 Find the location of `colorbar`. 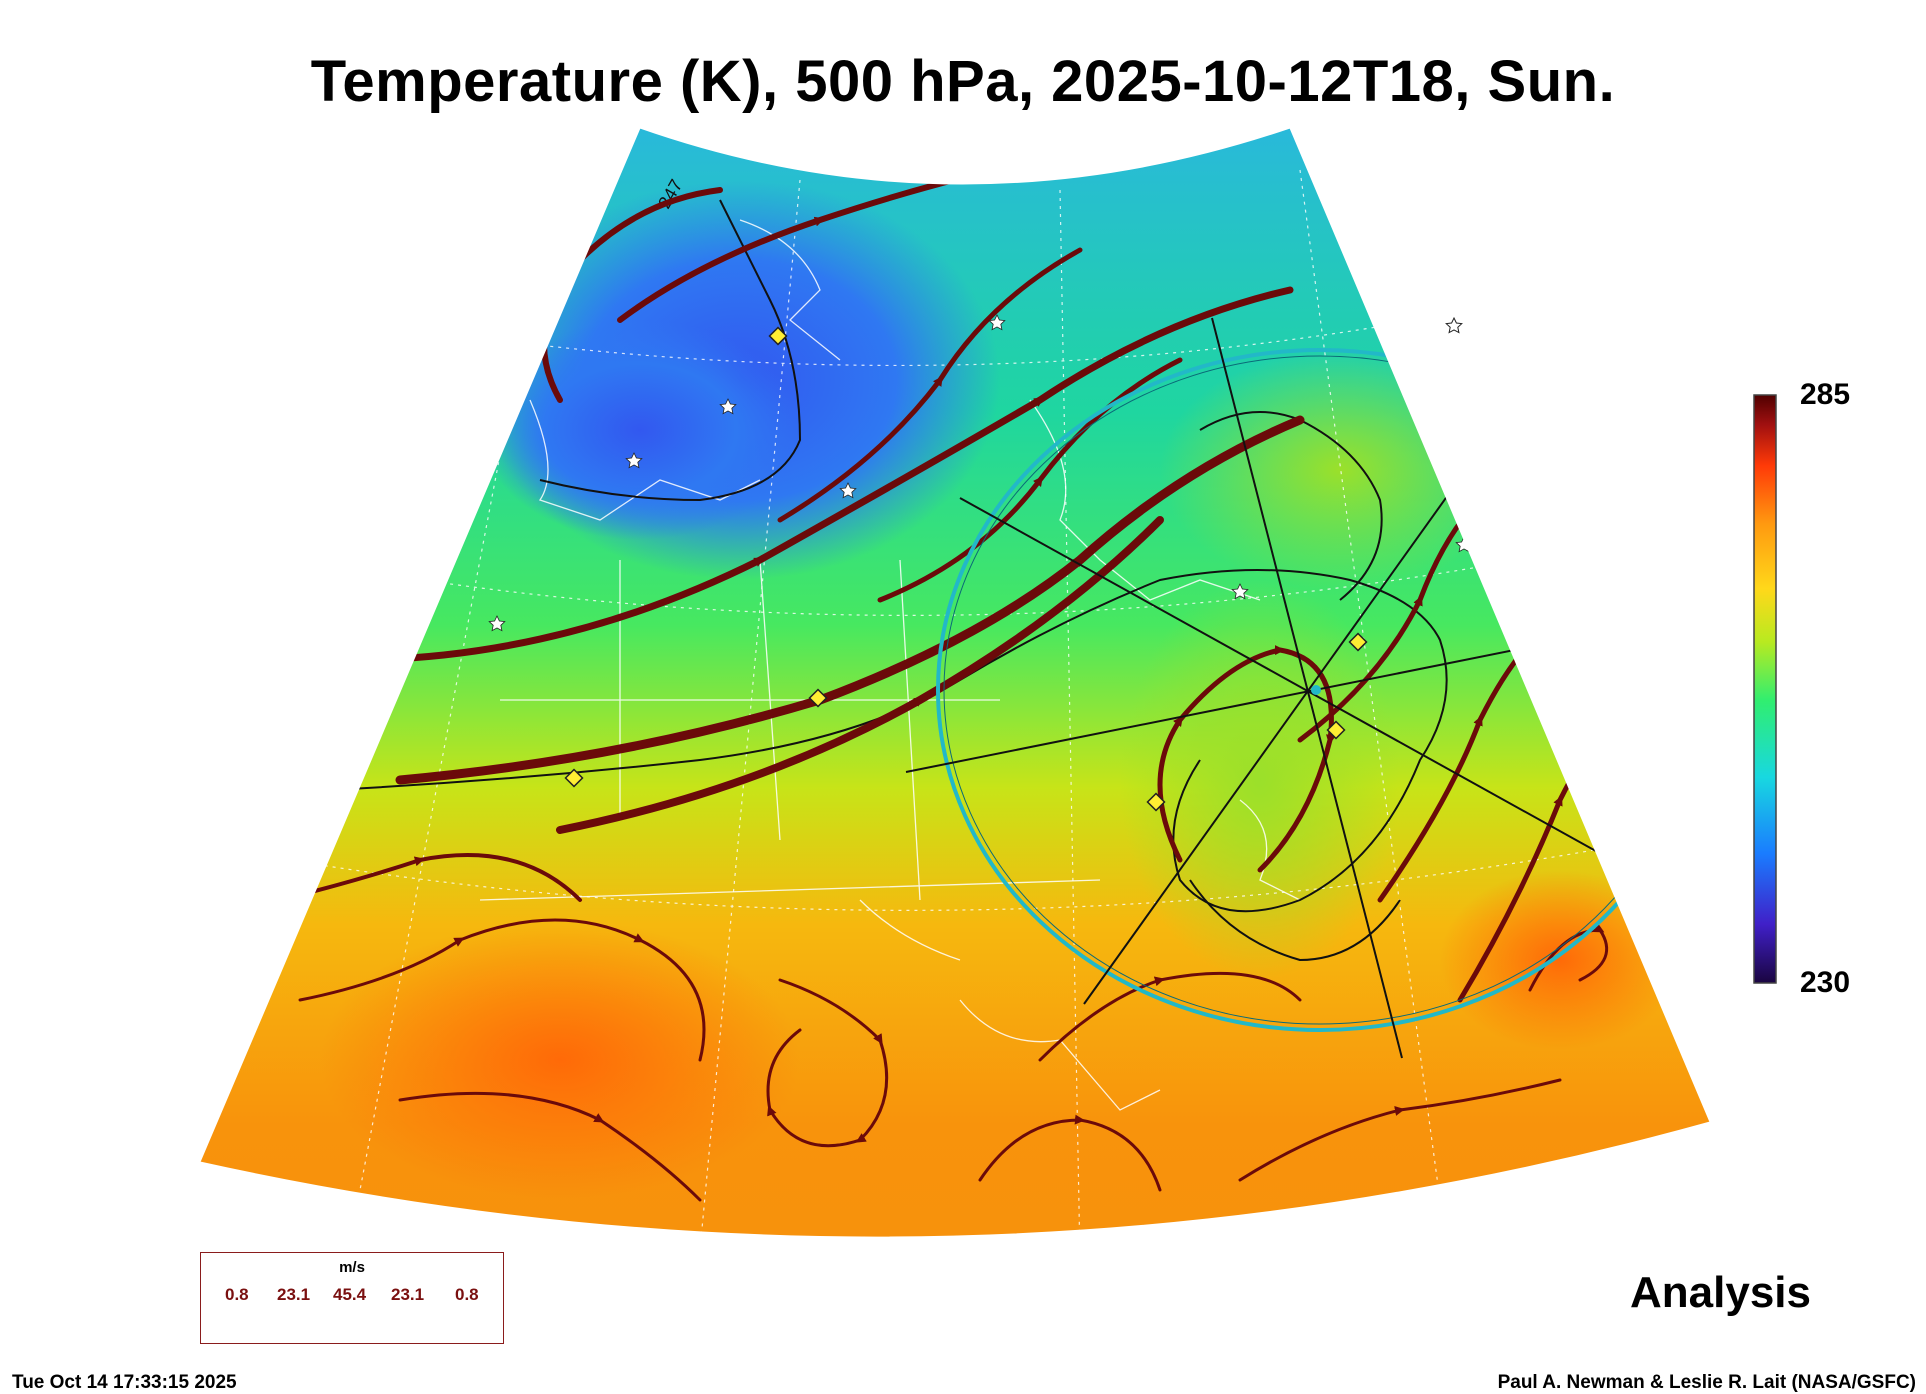

colorbar is located at coordinates (1765, 689).